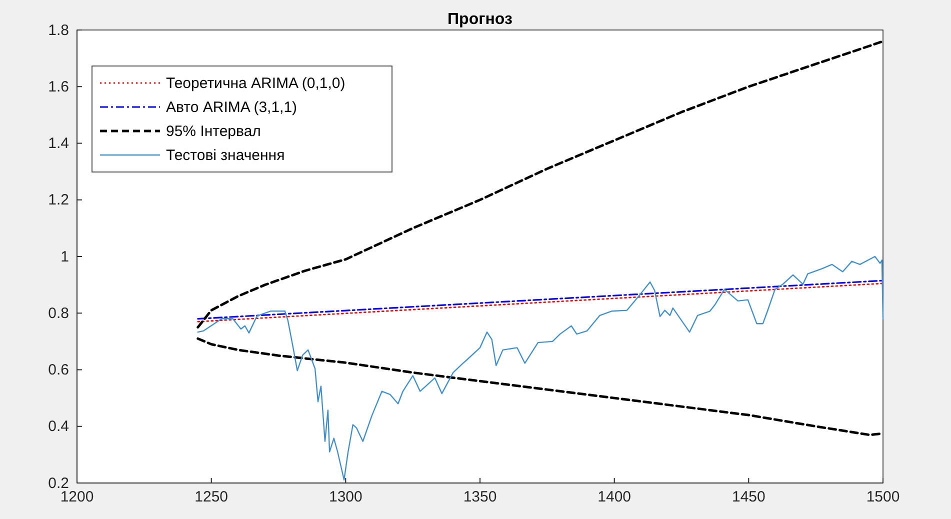  What do you see at coordinates (58, 427) in the screenshot?
I see `y-tick-label: 0.4` at bounding box center [58, 427].